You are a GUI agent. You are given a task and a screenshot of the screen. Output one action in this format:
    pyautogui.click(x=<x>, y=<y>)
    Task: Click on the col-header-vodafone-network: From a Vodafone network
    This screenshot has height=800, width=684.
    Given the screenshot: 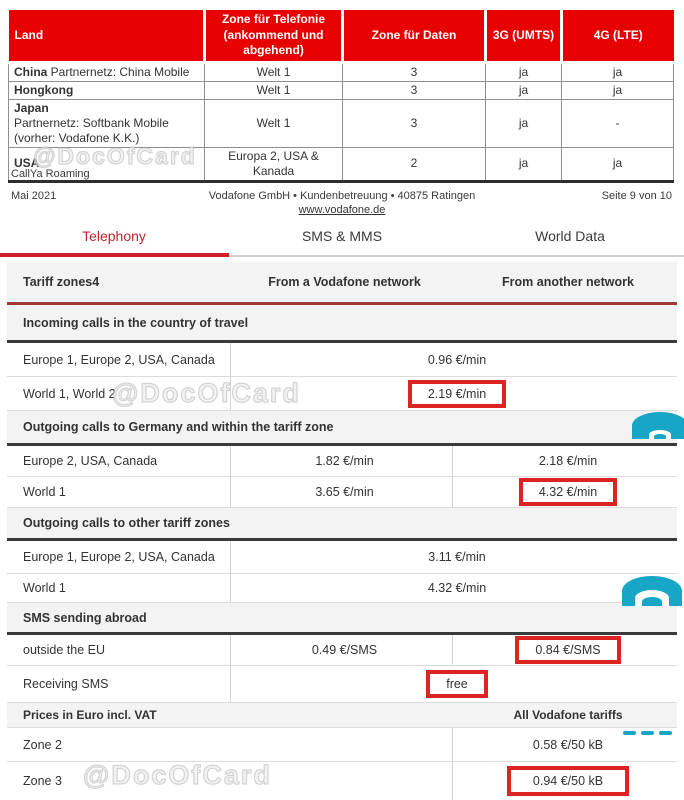 What is the action you would take?
    pyautogui.click(x=344, y=282)
    